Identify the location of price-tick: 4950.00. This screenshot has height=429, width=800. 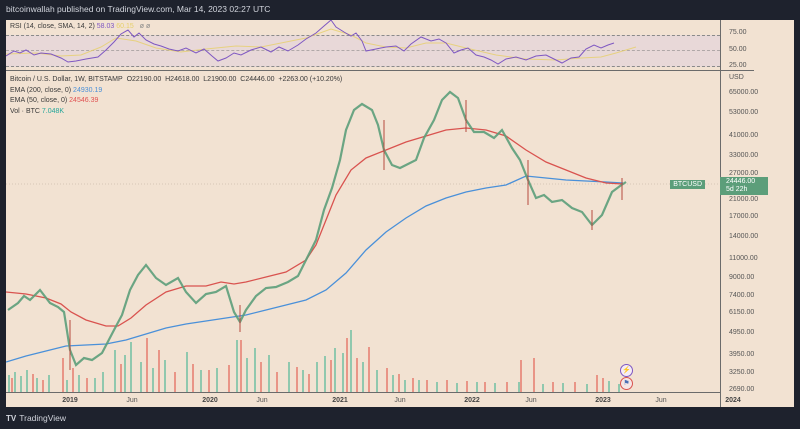
(742, 332).